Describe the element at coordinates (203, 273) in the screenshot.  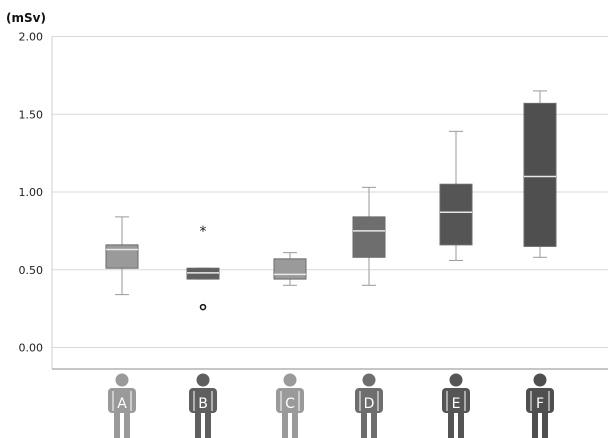
I see `box-B` at that location.